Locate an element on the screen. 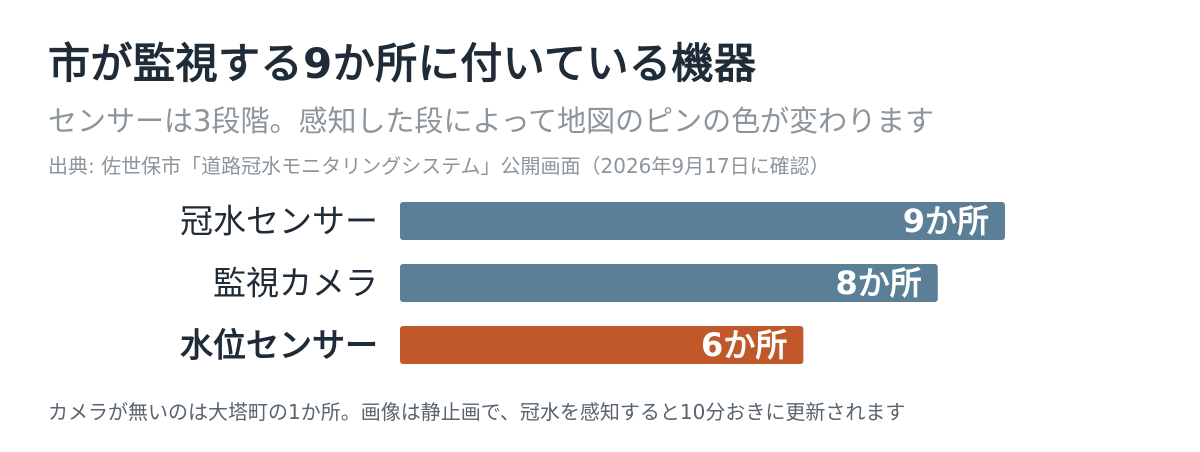  category-label: 水位センサー is located at coordinates (279, 345).